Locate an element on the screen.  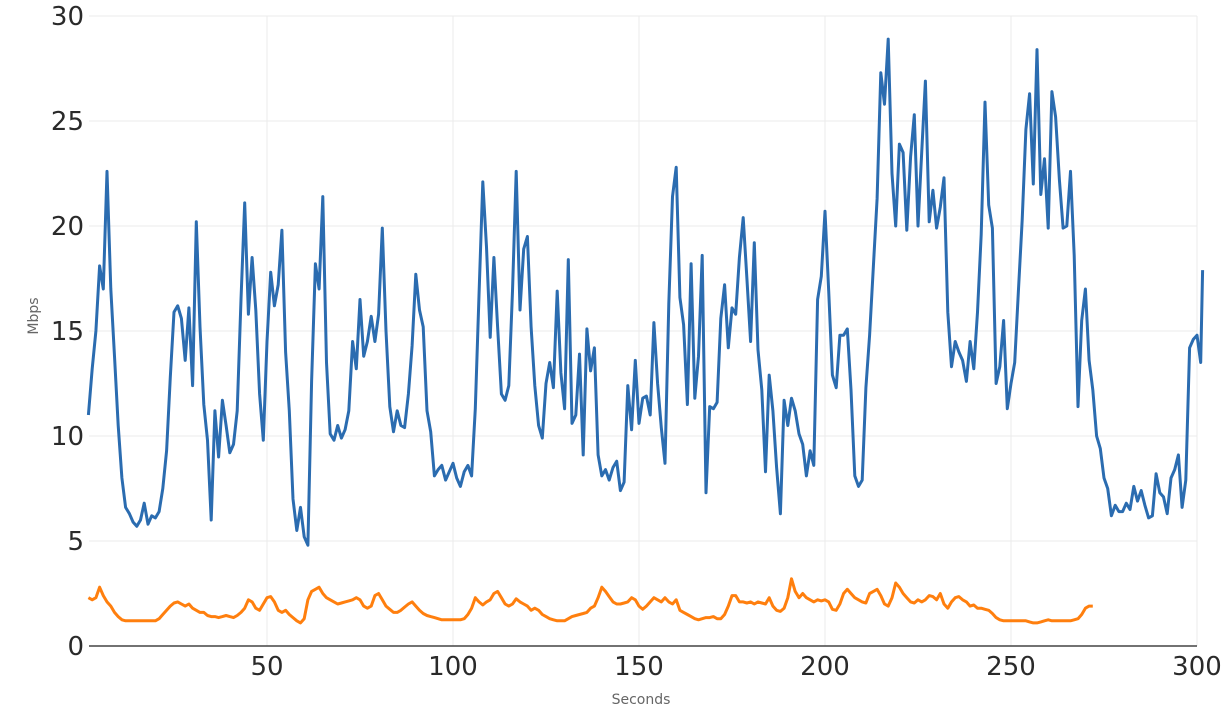
x-tick-label: 50 is located at coordinates (266, 667).